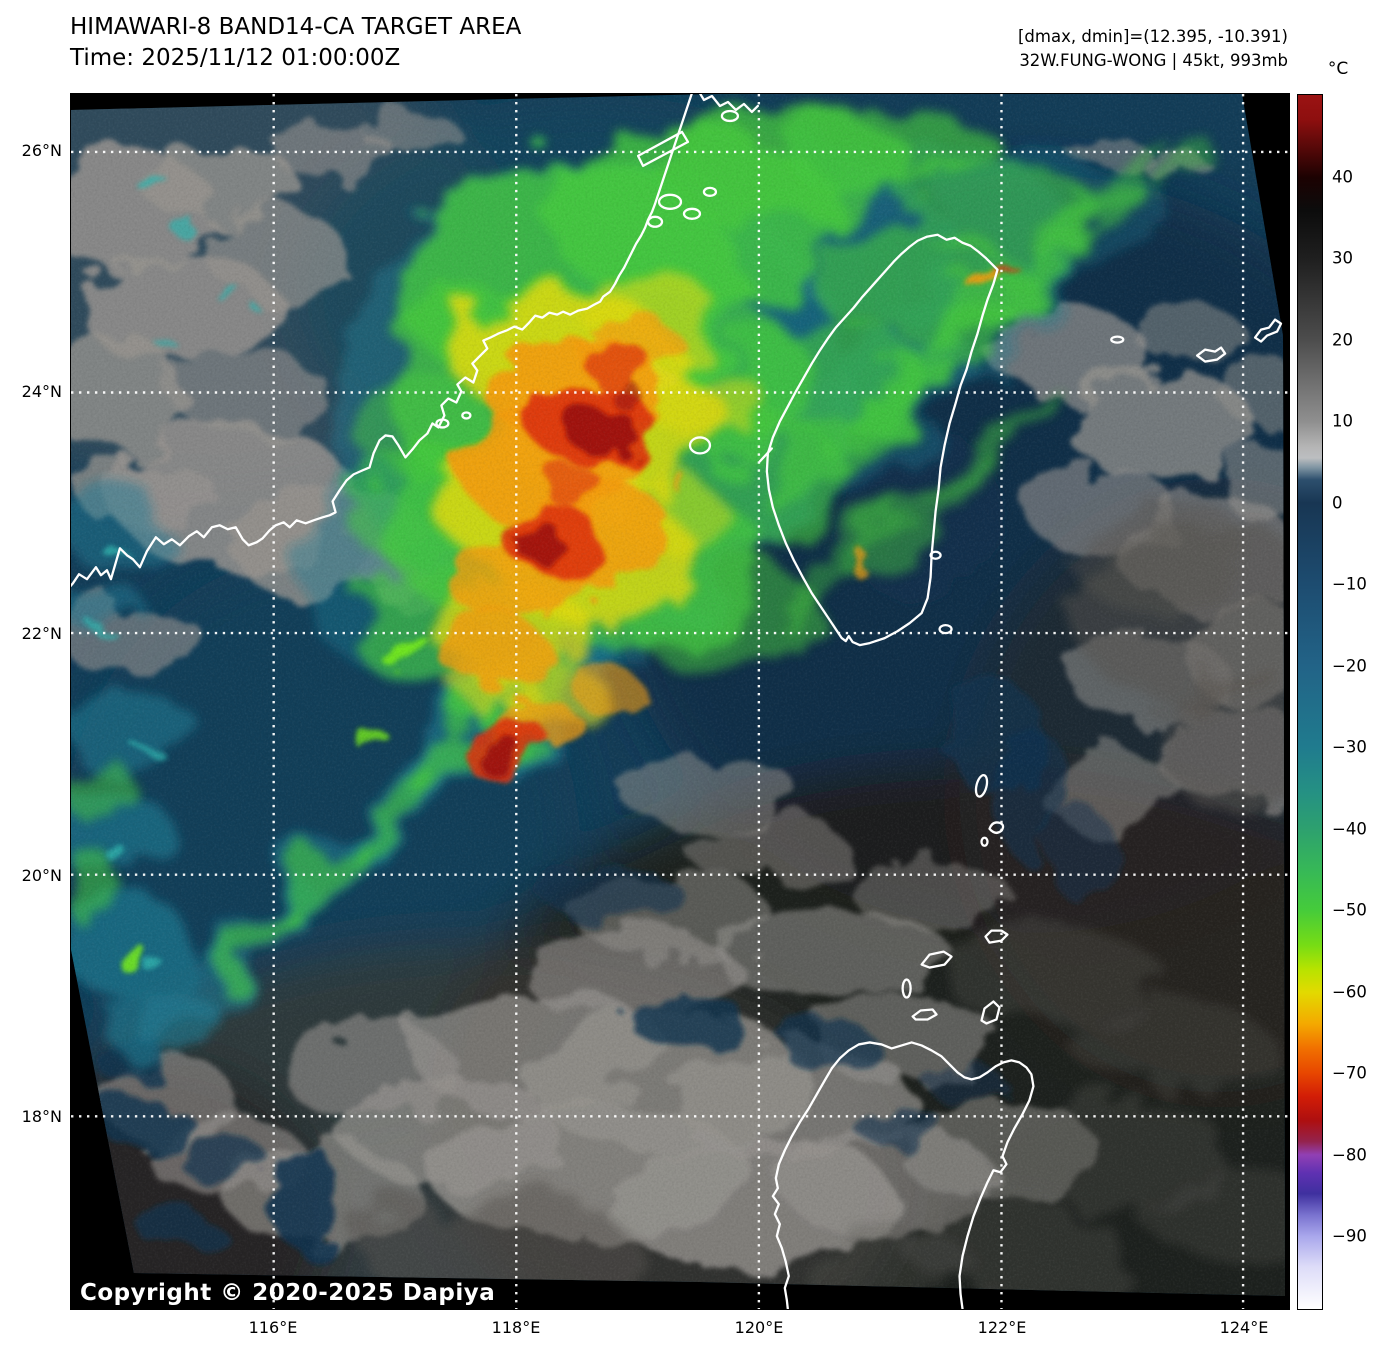 The width and height of the screenshot is (1390, 1359). I want to click on coastline-estuary, so click(663, 149).